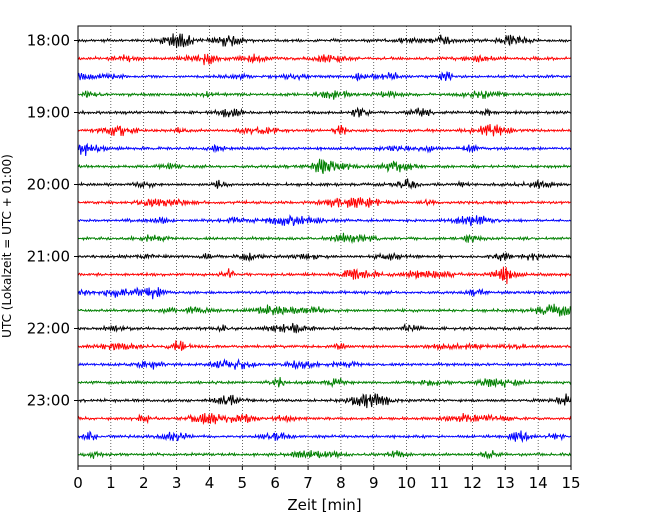  What do you see at coordinates (406, 483) in the screenshot?
I see `x-tick-label-10: 10` at bounding box center [406, 483].